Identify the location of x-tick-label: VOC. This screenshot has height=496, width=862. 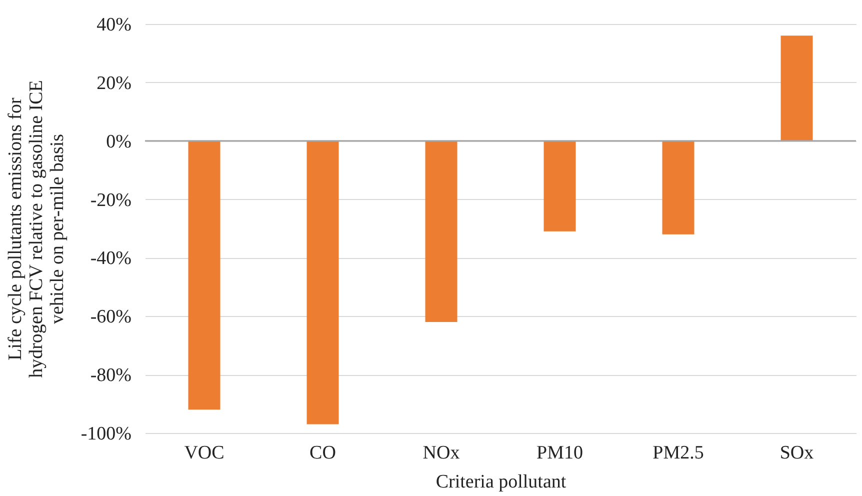
(204, 453).